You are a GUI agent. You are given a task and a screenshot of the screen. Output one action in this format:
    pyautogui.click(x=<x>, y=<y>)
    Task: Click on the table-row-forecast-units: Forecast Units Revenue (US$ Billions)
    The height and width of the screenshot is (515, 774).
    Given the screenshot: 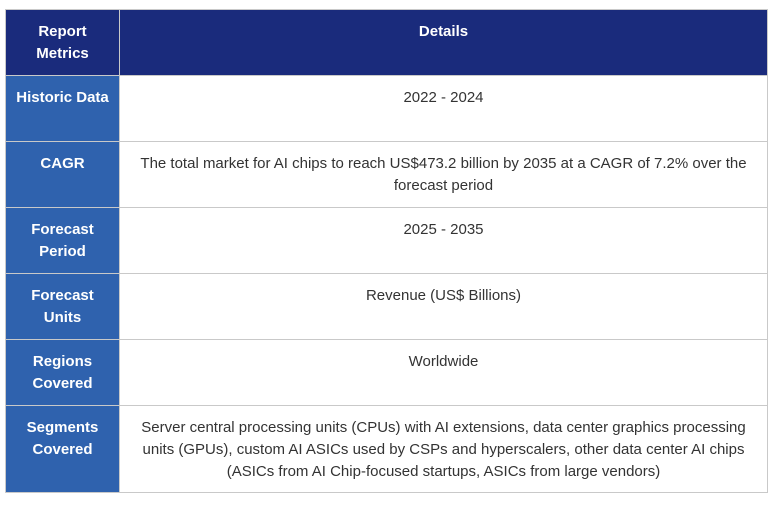 What is the action you would take?
    pyautogui.click(x=386, y=306)
    